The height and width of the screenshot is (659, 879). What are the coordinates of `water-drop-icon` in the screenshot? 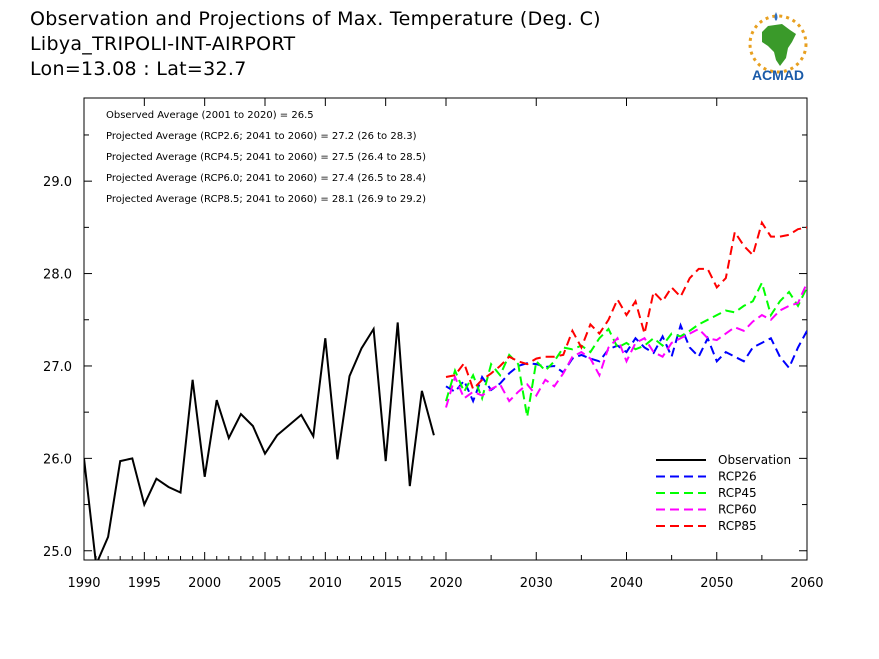 It's located at (776, 16).